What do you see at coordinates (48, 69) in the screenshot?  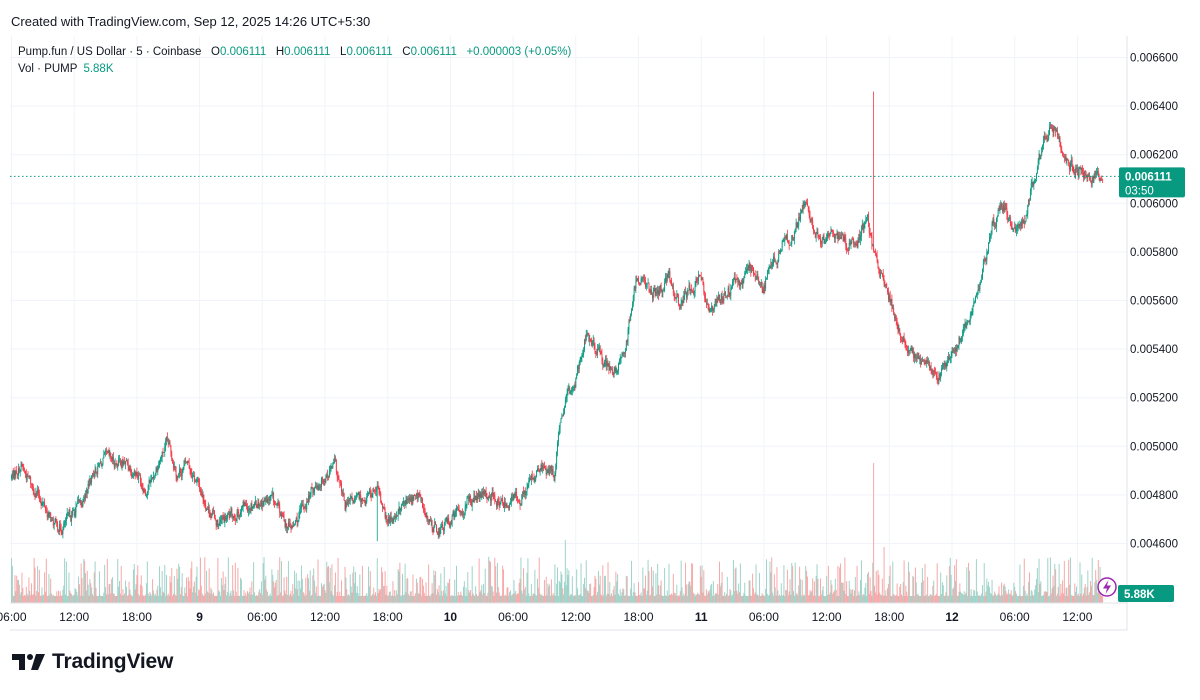 I see `legend-volume-label: Vol · PUMP` at bounding box center [48, 69].